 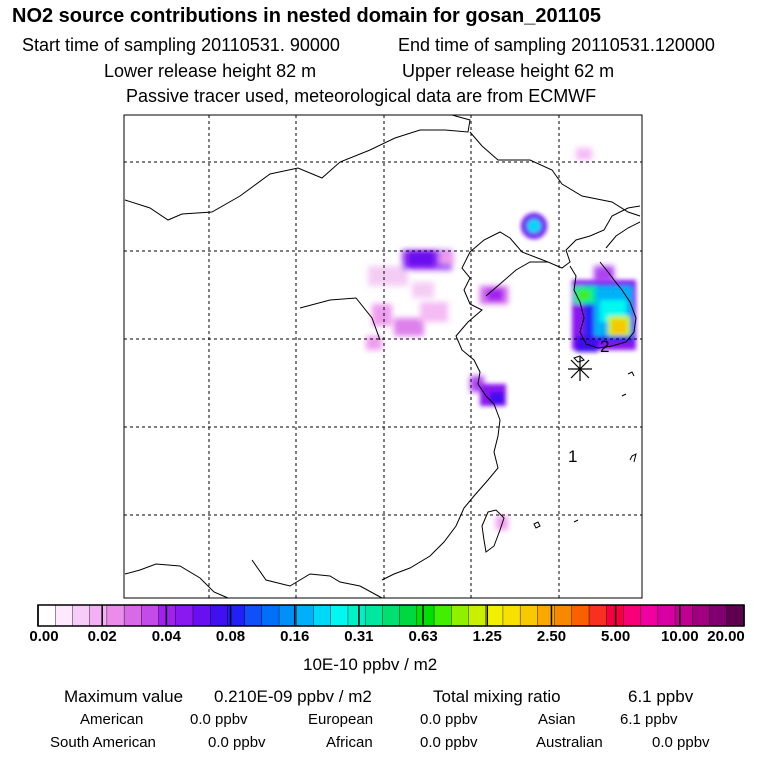 What do you see at coordinates (623, 235) in the screenshot?
I see `coastline-japan` at bounding box center [623, 235].